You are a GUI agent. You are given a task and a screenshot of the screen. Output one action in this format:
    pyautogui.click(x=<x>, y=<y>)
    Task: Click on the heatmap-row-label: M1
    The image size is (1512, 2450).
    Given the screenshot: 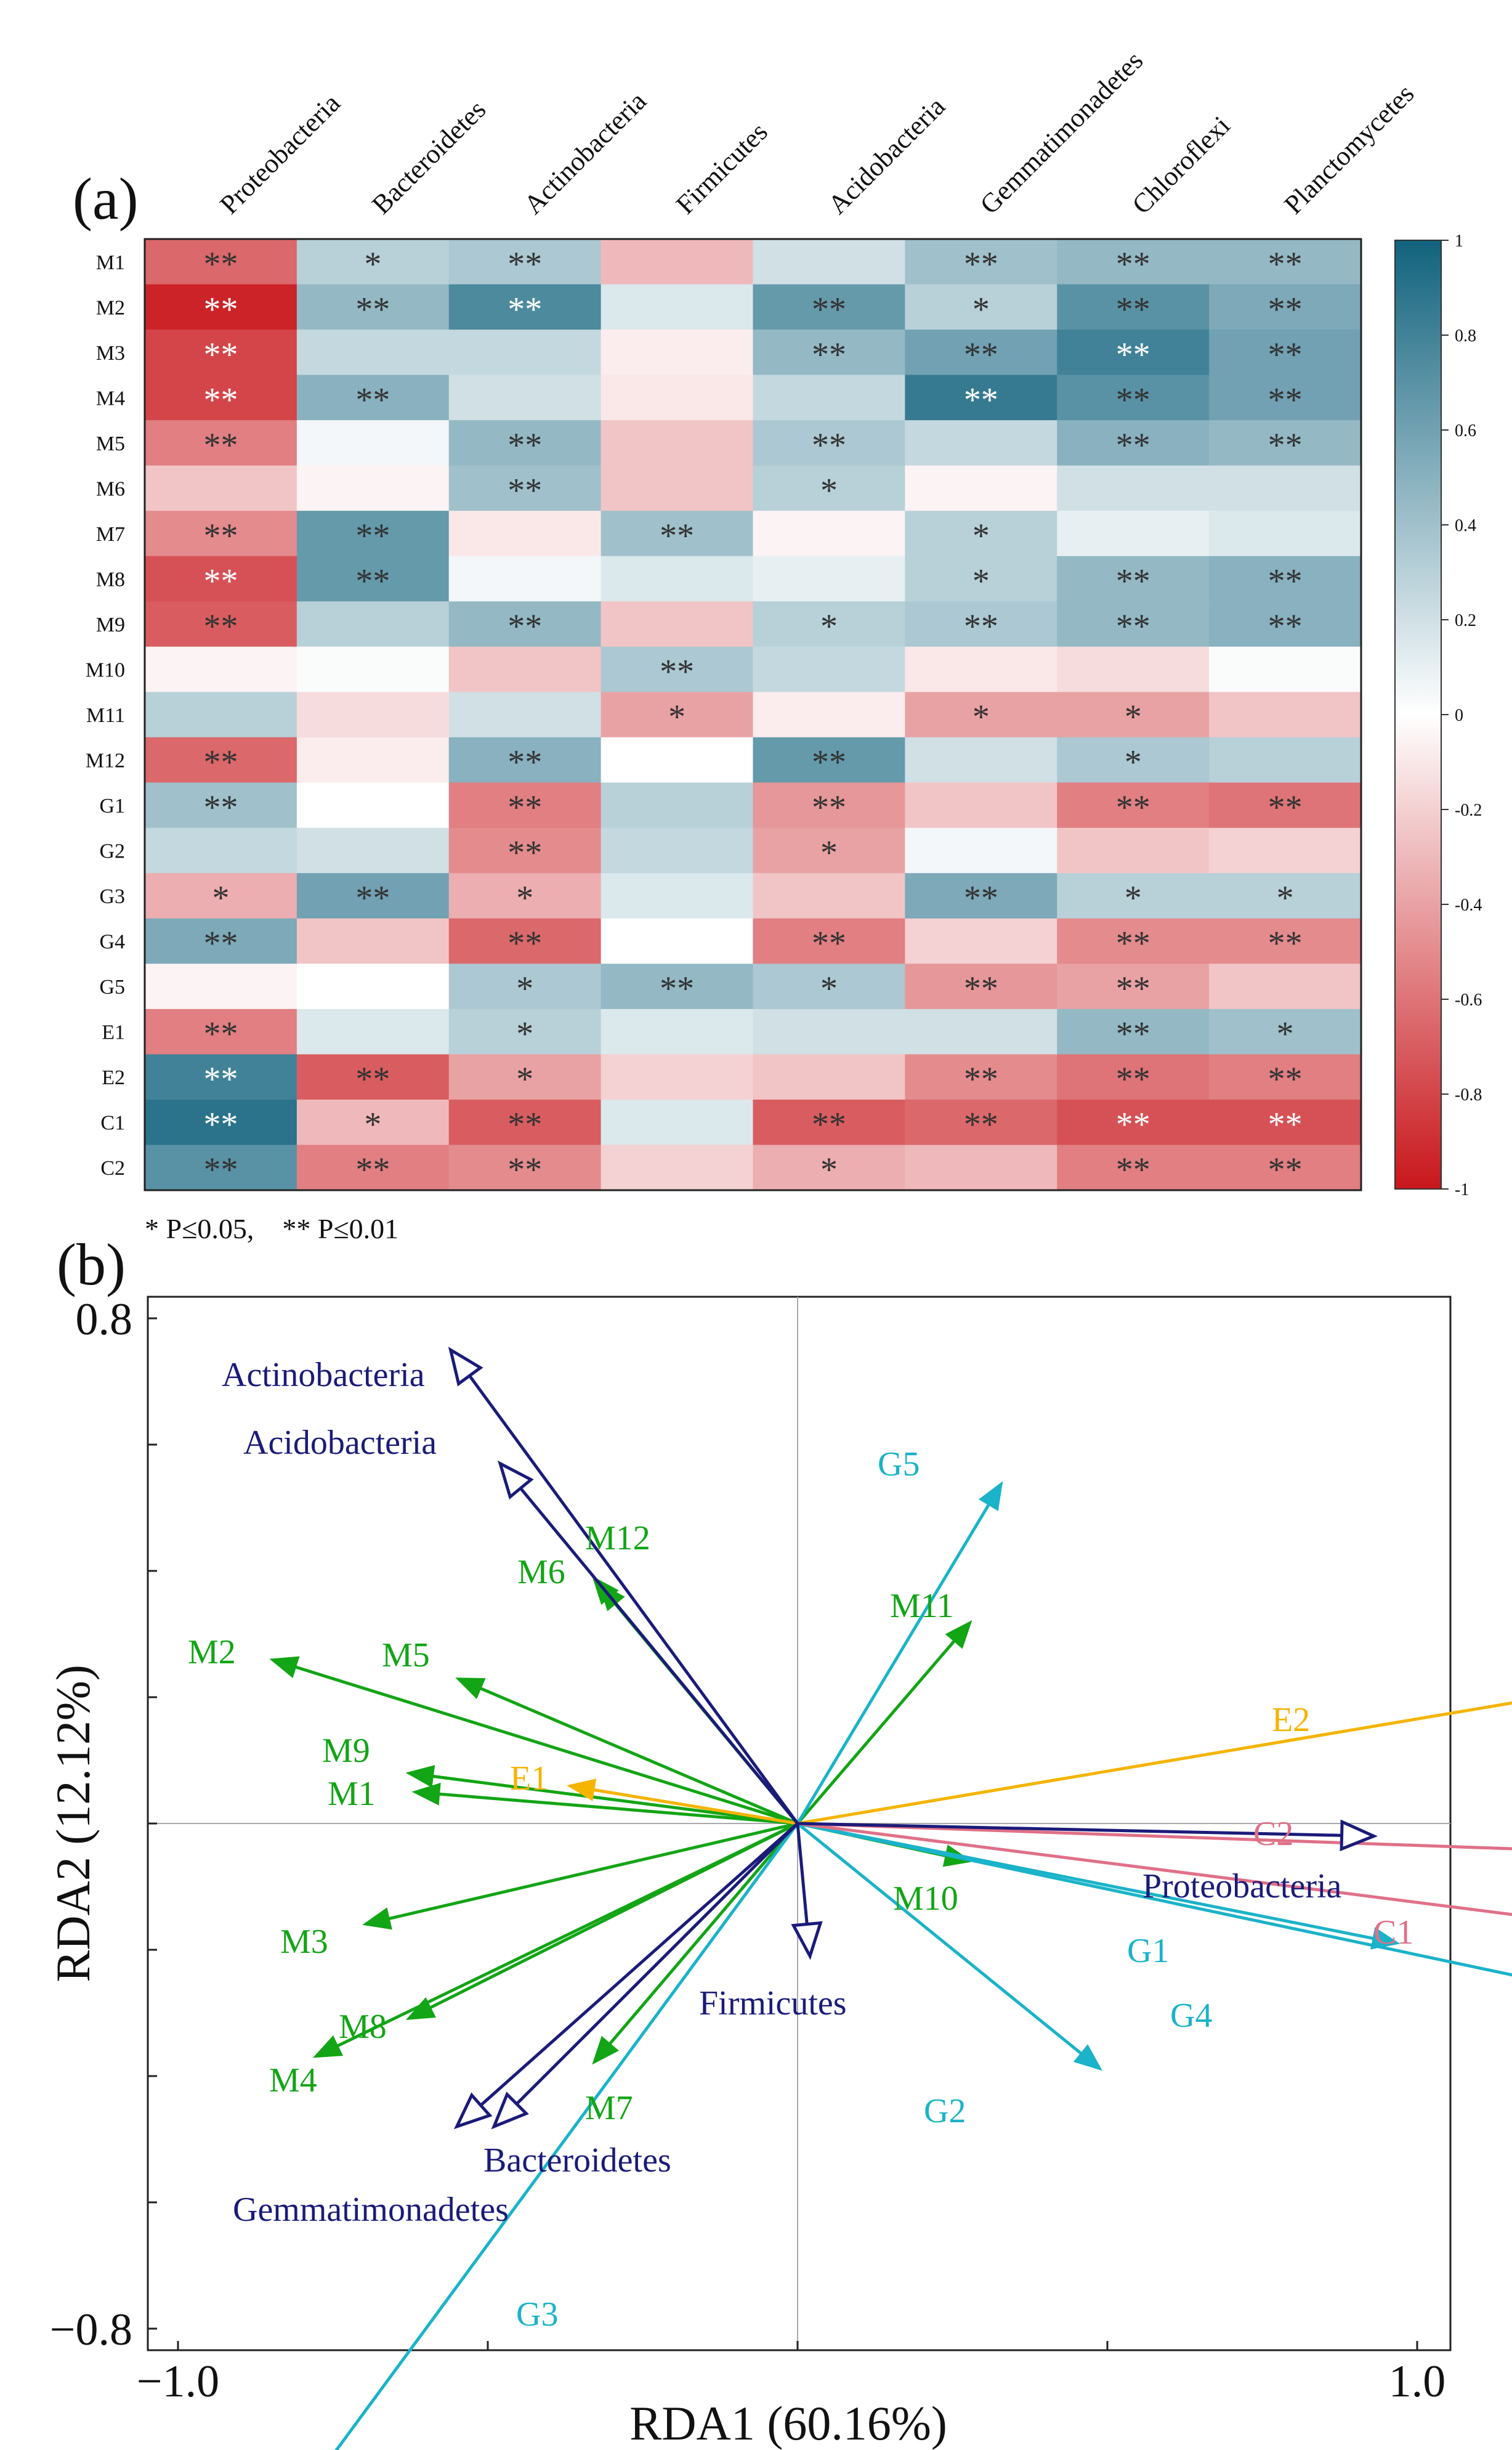 What is the action you would take?
    pyautogui.click(x=110, y=262)
    